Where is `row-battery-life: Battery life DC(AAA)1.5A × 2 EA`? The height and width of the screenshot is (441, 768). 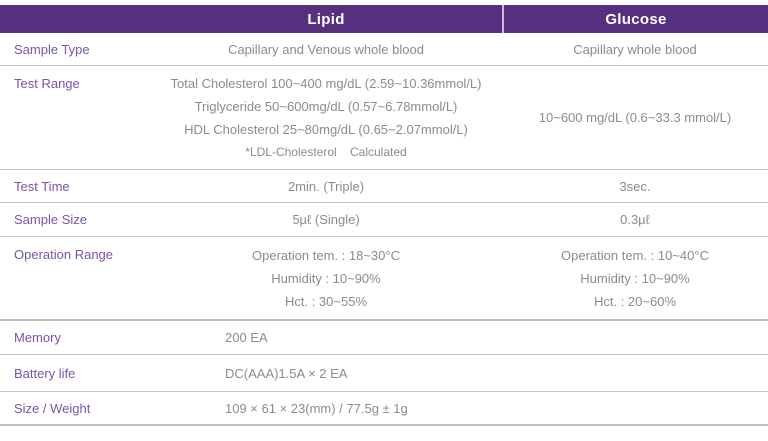 row-battery-life: Battery life DC(AAA)1.5A × 2 EA is located at coordinates (384, 373).